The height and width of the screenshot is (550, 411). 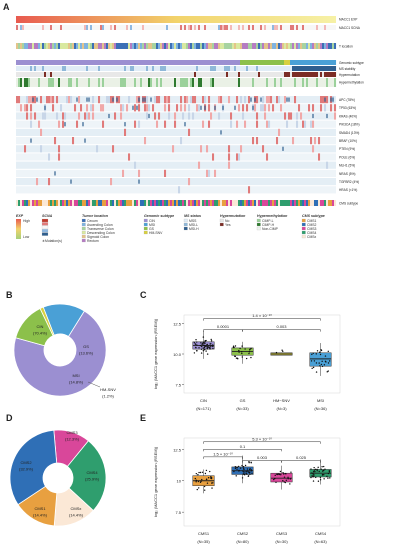 I want to click on significance-bracket: 0.003, so click(x=281, y=328).